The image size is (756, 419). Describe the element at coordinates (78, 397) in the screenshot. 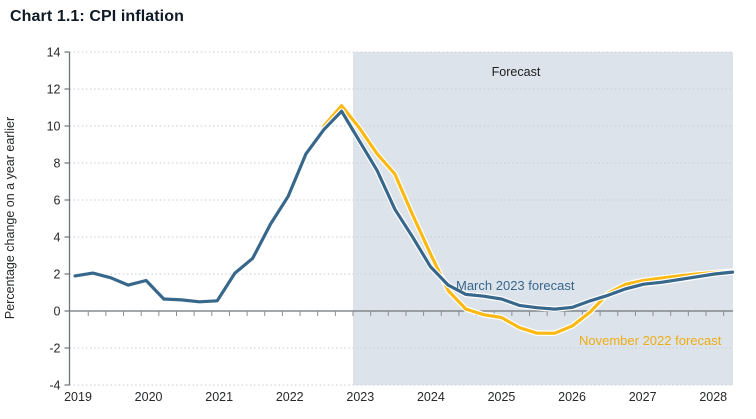

I see `x-tick-label: 2019` at that location.